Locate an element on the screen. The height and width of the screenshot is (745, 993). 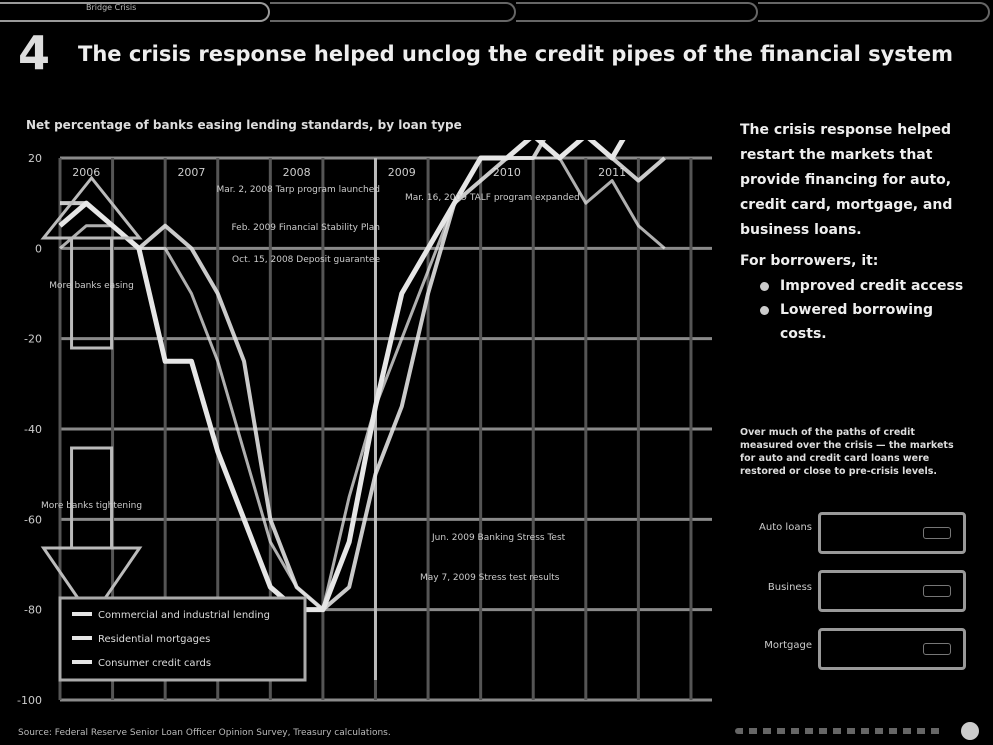
slide-navigation is located at coordinates (860, 731).